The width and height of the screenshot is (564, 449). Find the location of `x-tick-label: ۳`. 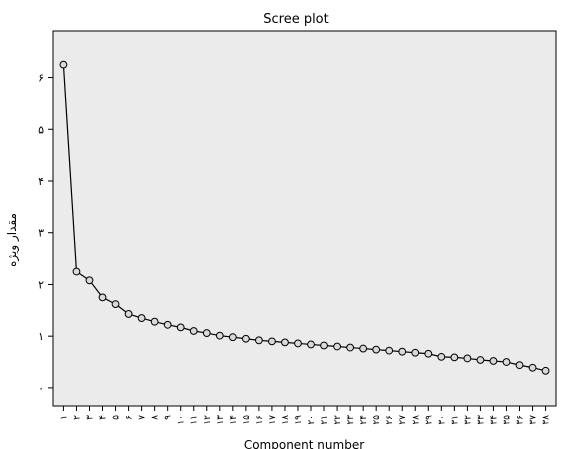

x-tick-label: ۳ is located at coordinates (90, 417).